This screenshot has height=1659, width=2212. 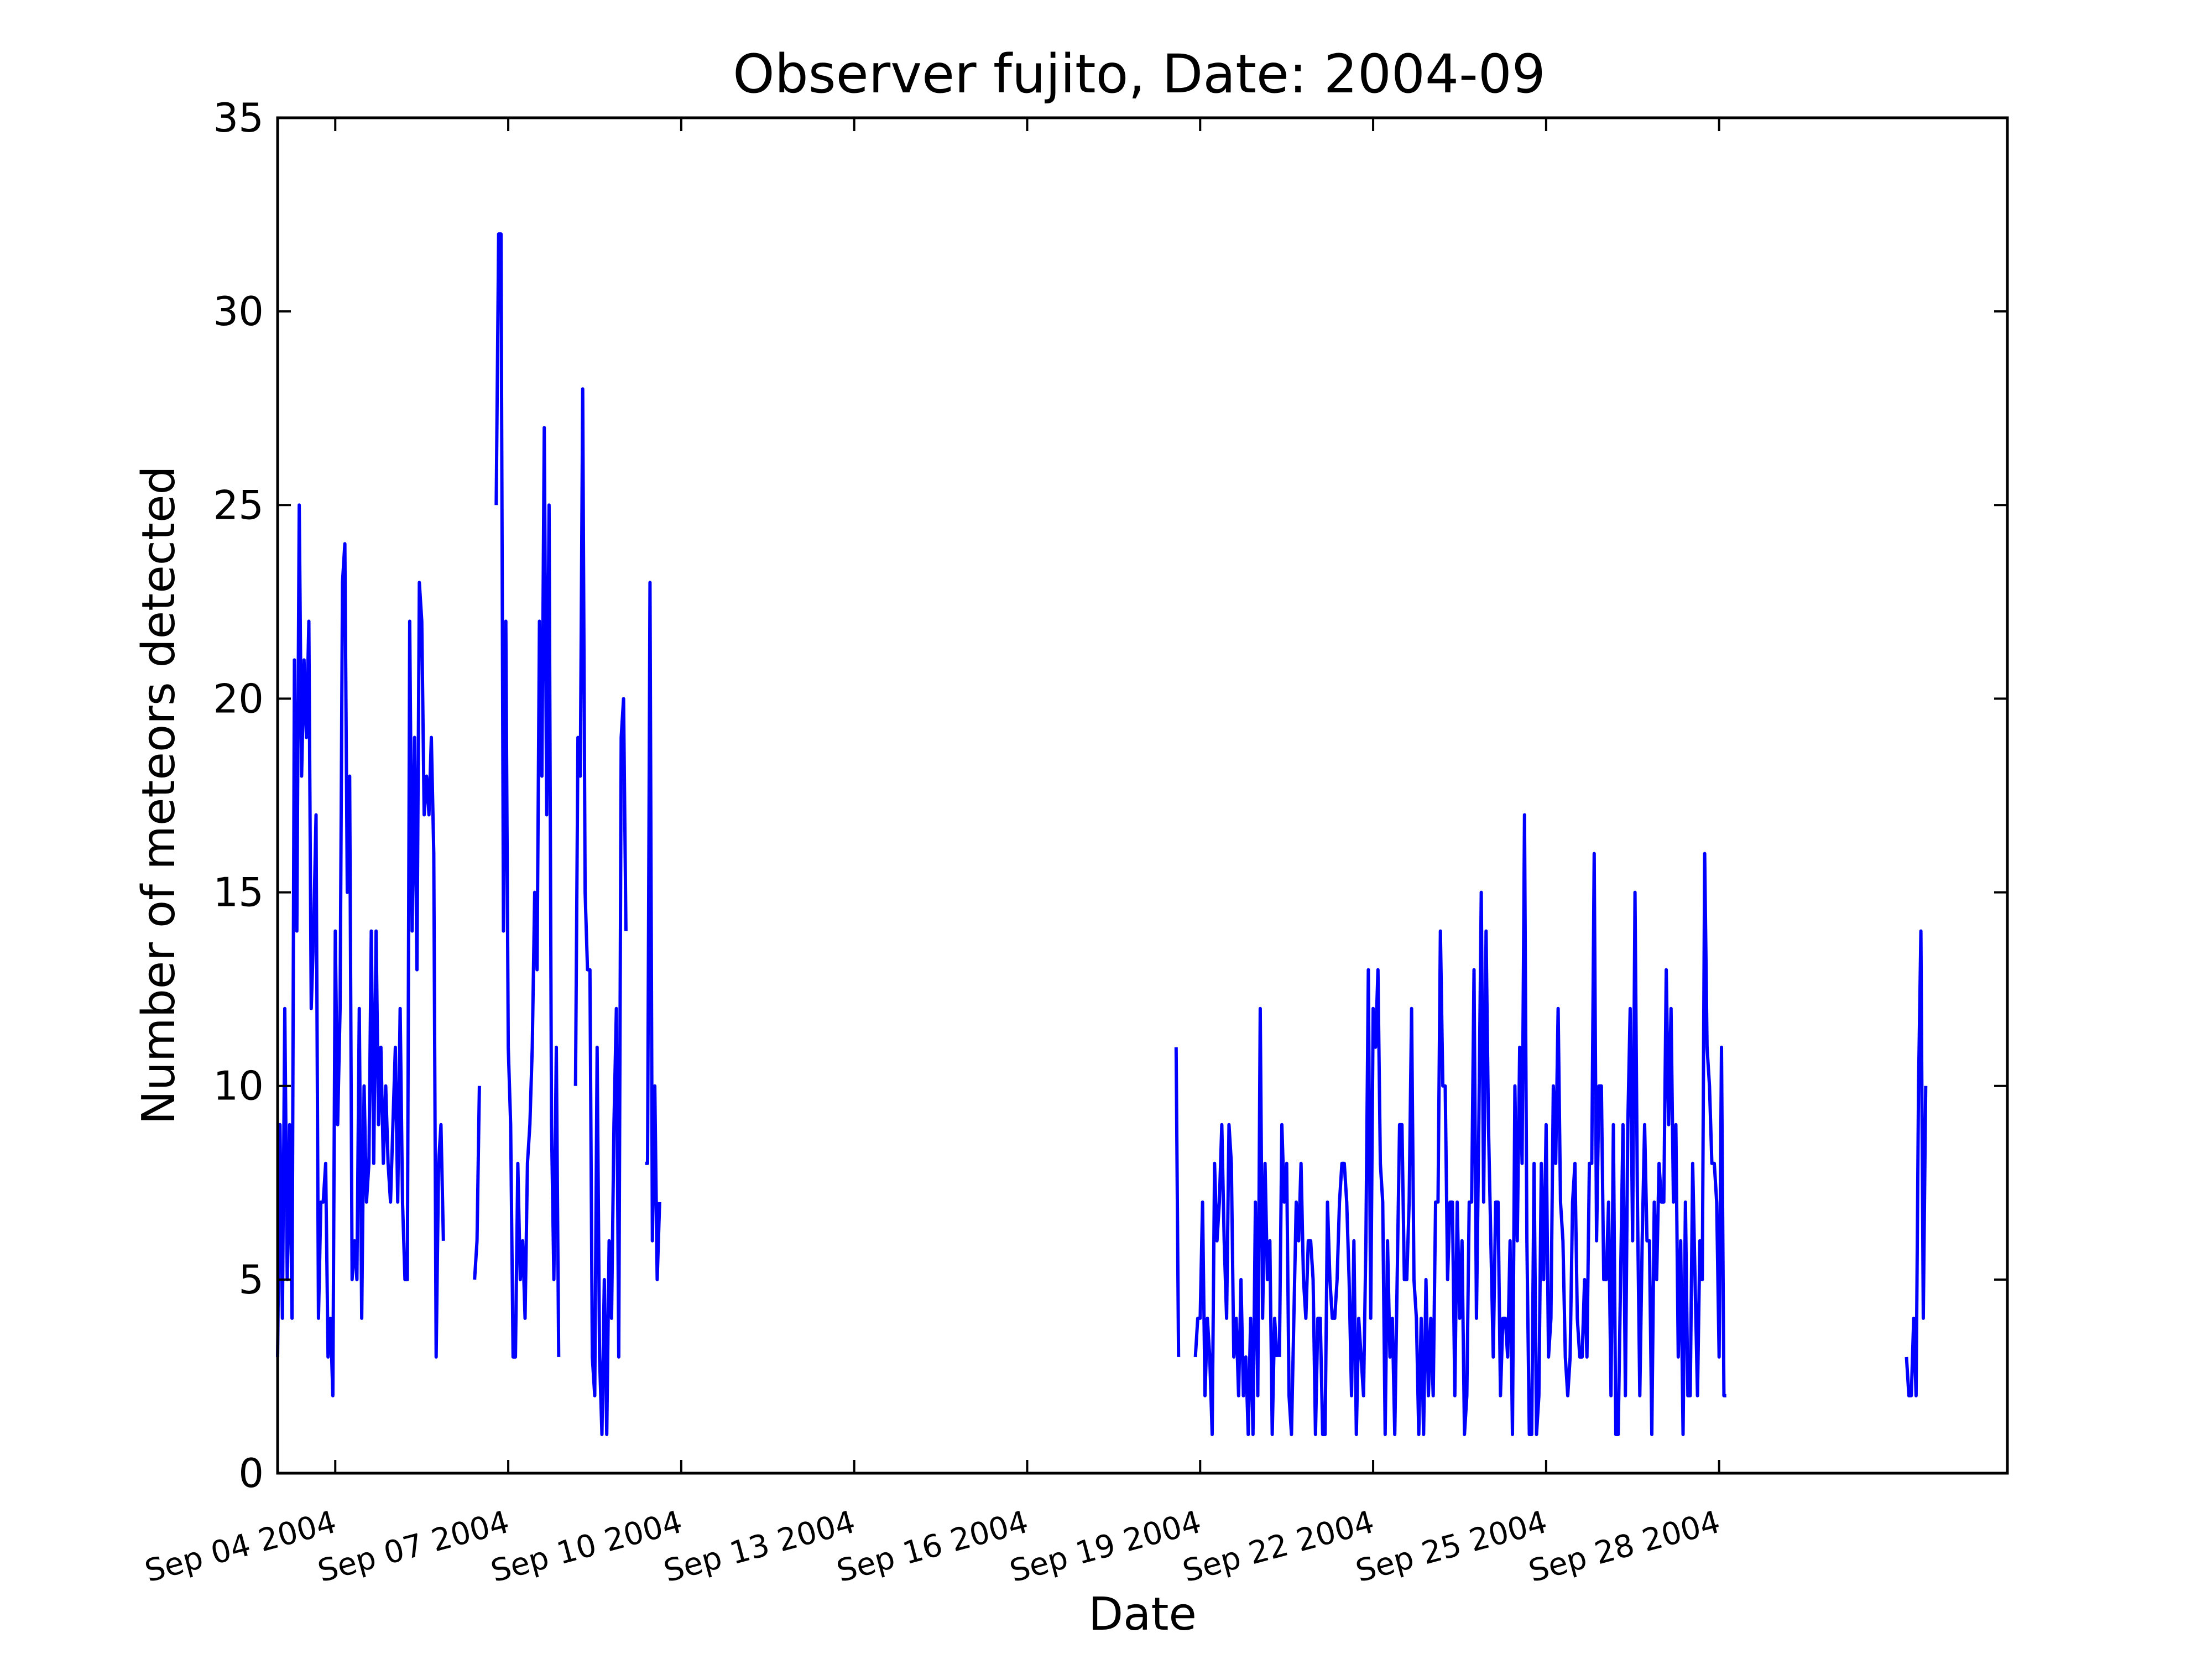 I want to click on chart-title: Observer fujito, Date: 2004-09, so click(x=1139, y=74).